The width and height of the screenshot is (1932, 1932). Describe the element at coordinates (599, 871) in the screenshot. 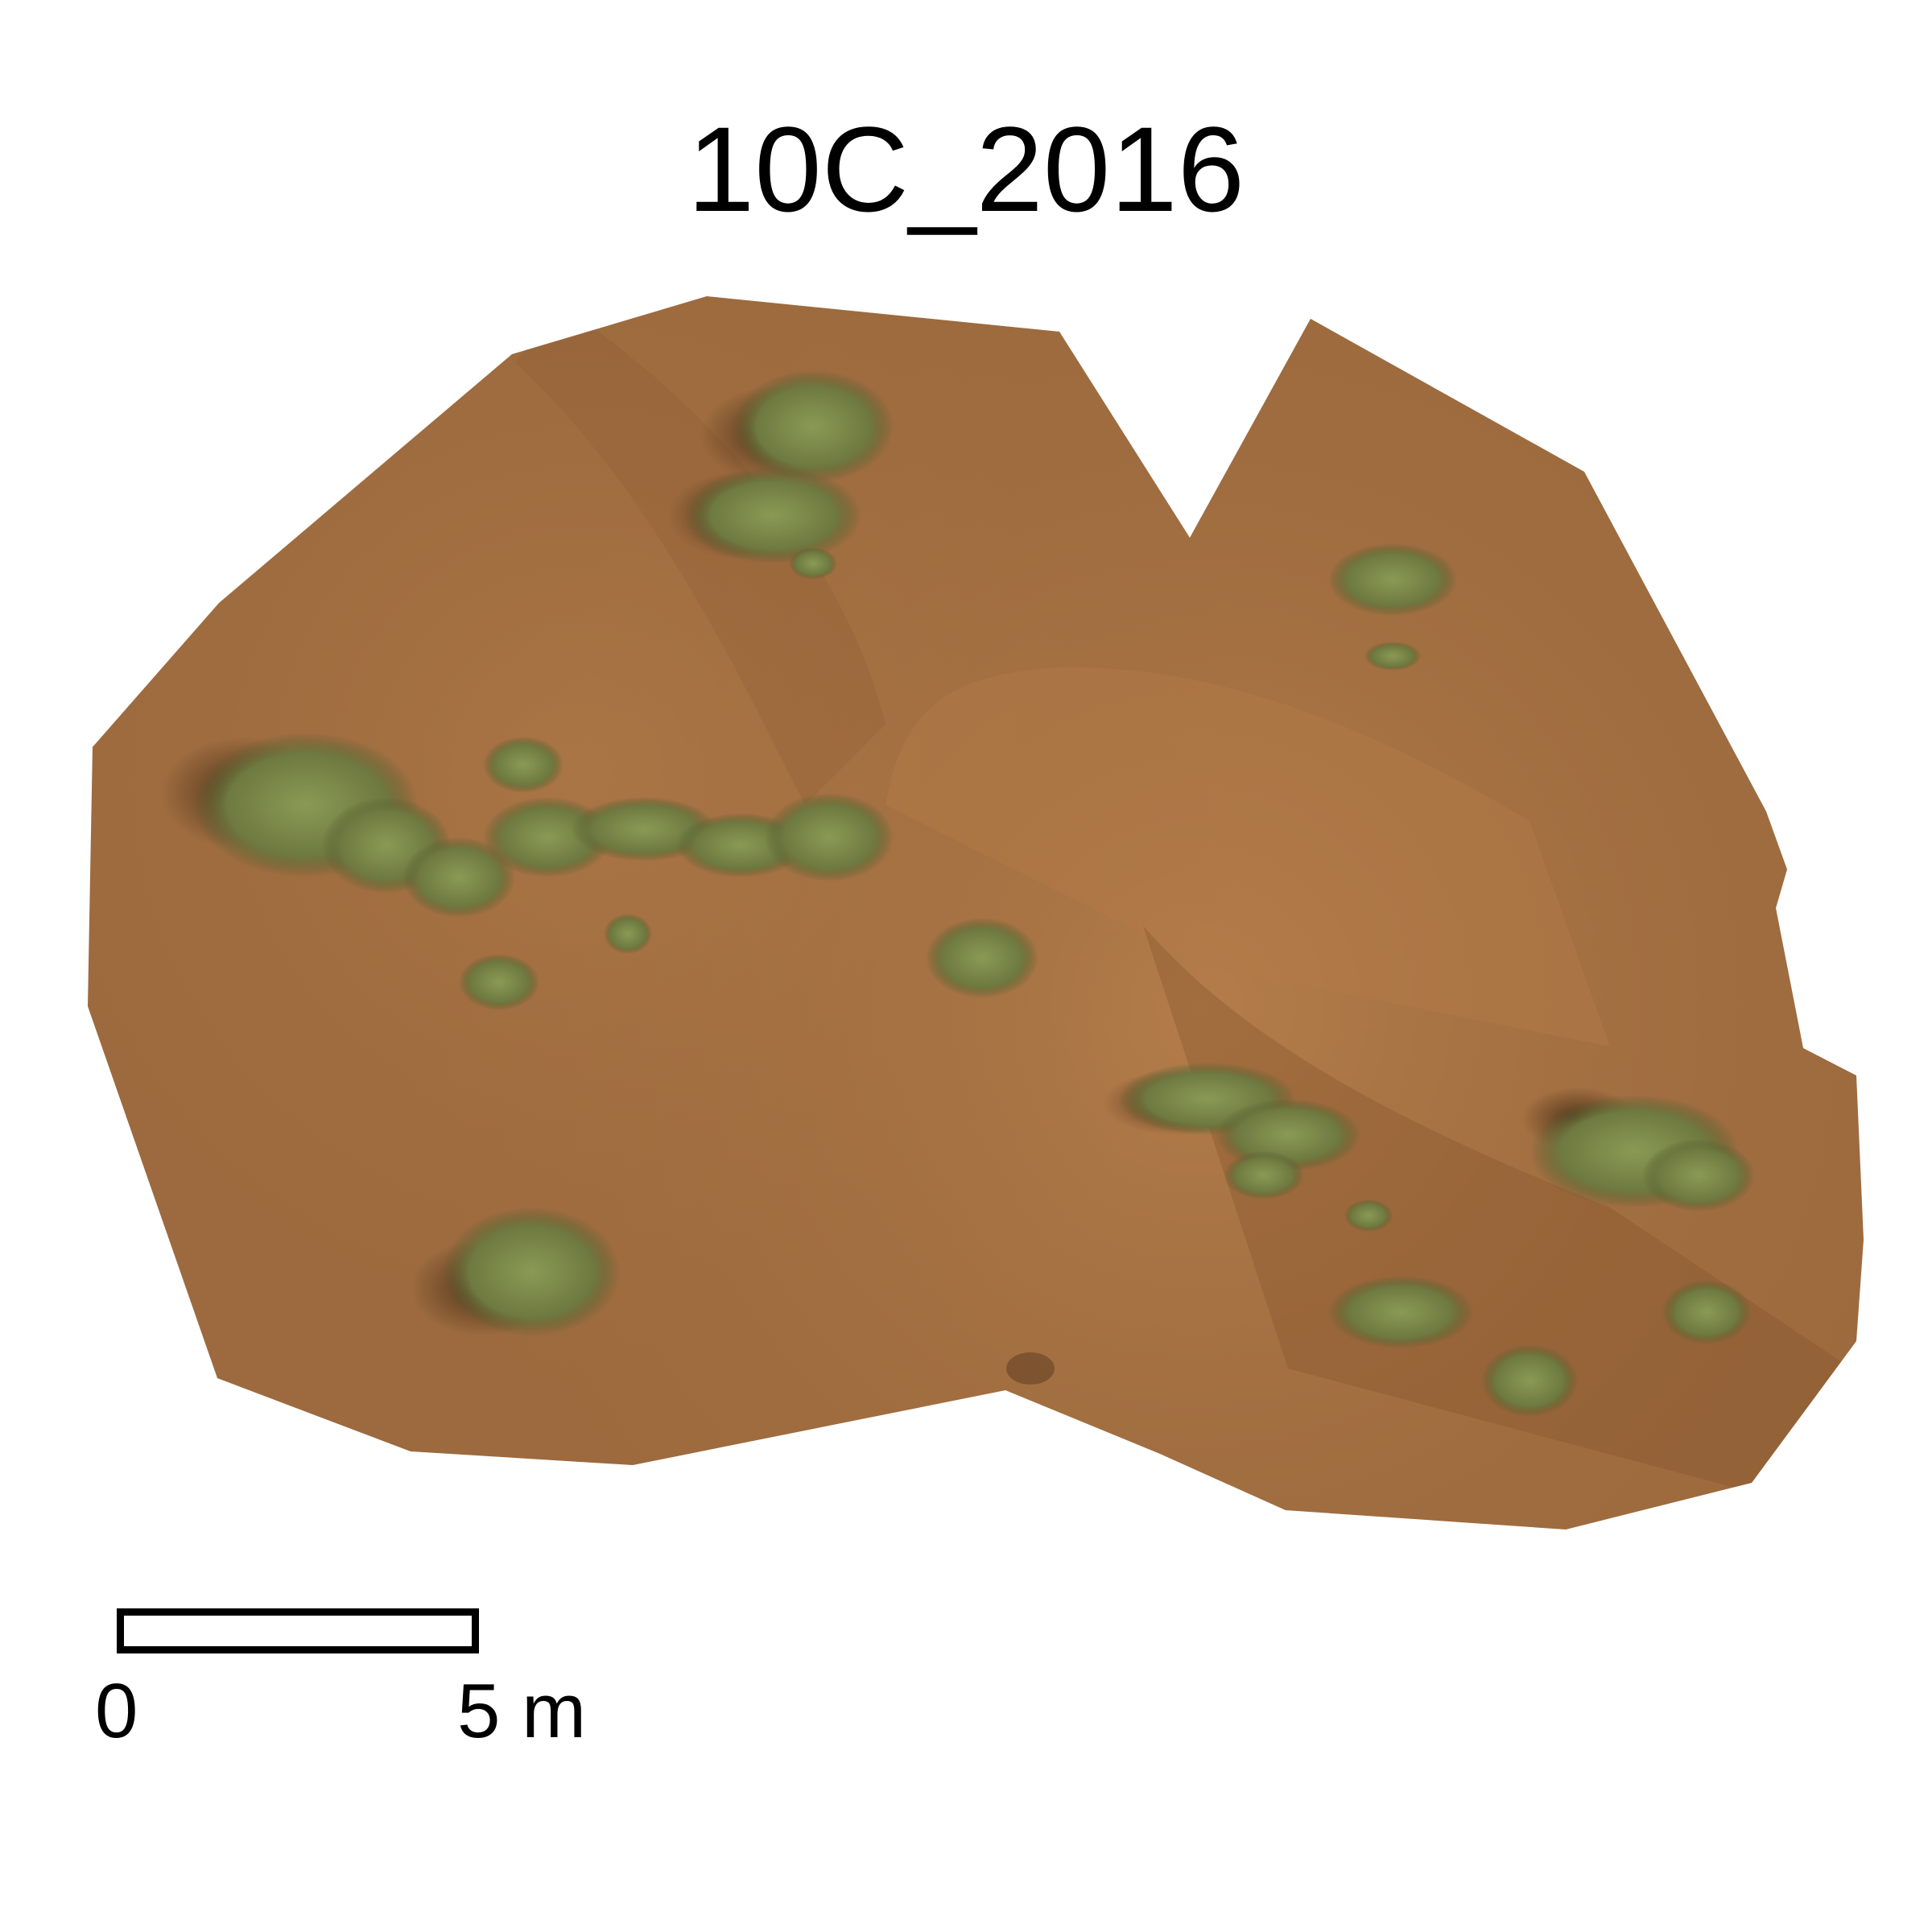

I see `vegetation-west-band` at that location.